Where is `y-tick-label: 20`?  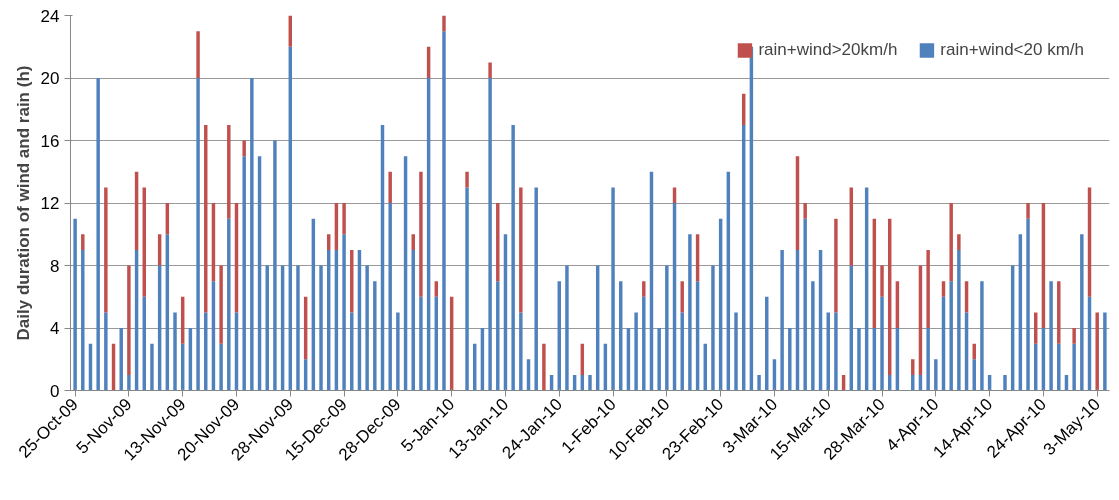 y-tick-label: 20 is located at coordinates (50, 78).